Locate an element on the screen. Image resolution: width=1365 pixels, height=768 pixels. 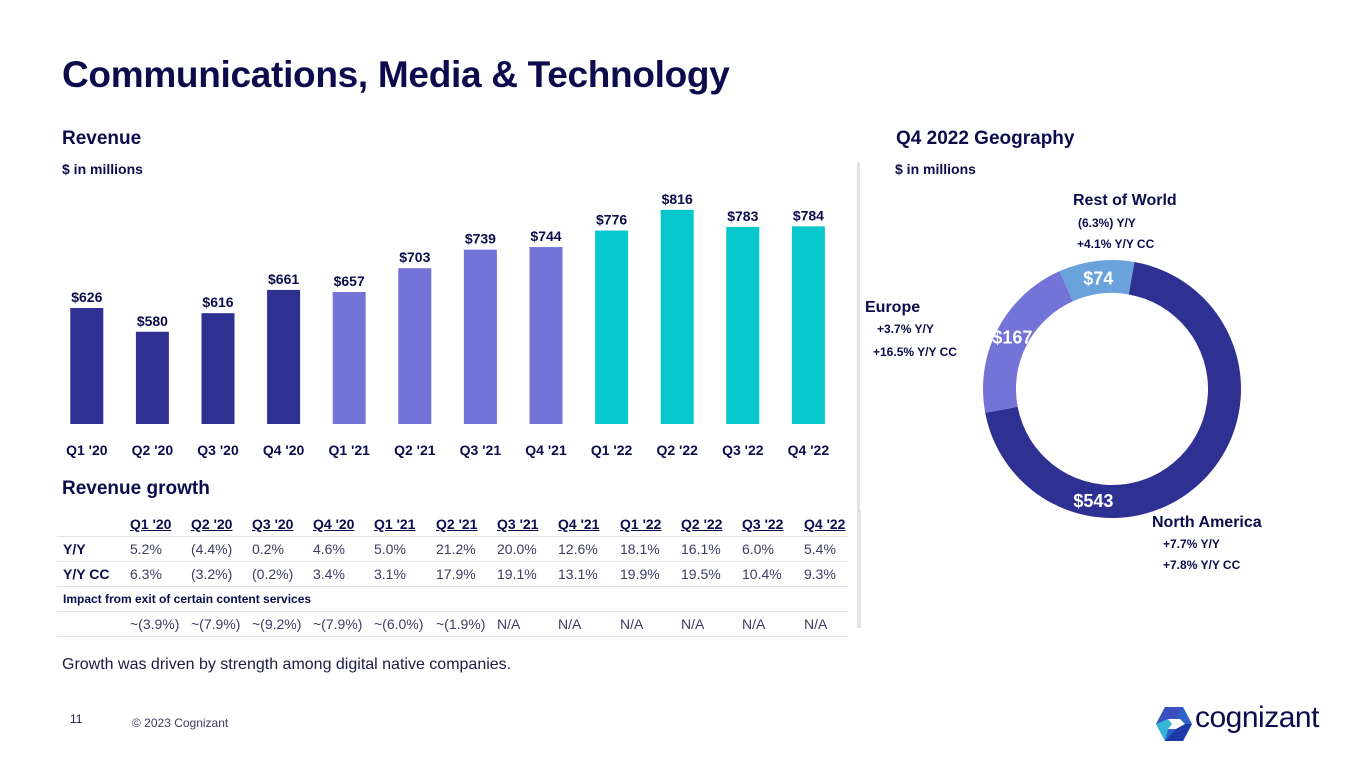
region-label-europe: Europe is located at coordinates (893, 307).